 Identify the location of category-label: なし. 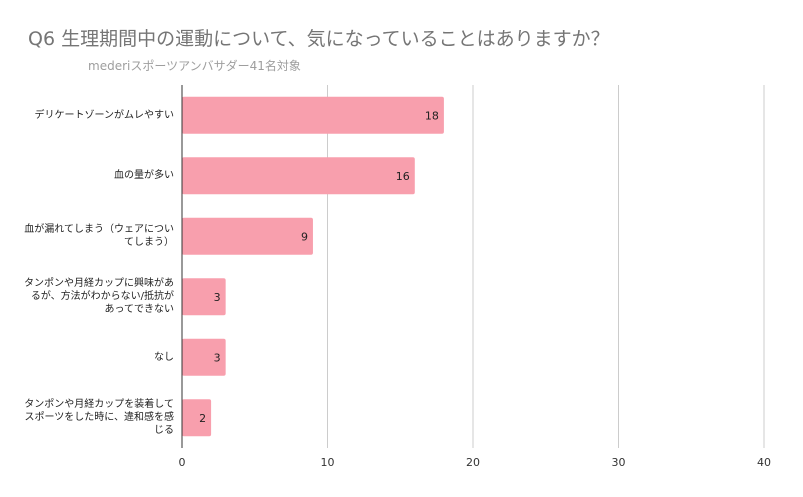
(164, 357).